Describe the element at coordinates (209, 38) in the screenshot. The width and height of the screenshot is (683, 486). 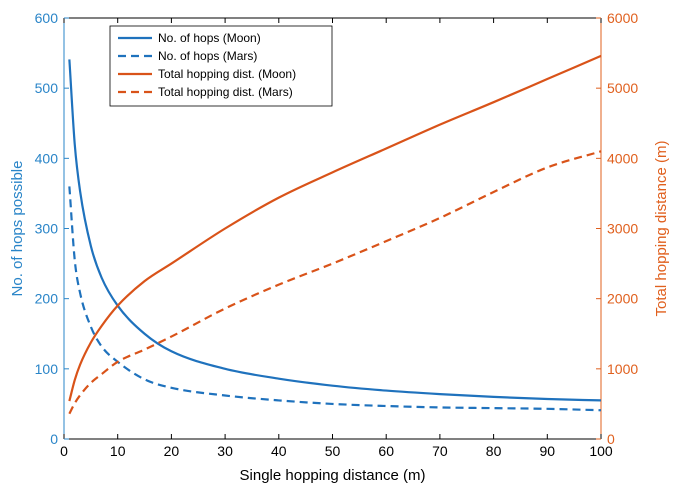
I see `legend-label: No. of hops (Moon)` at that location.